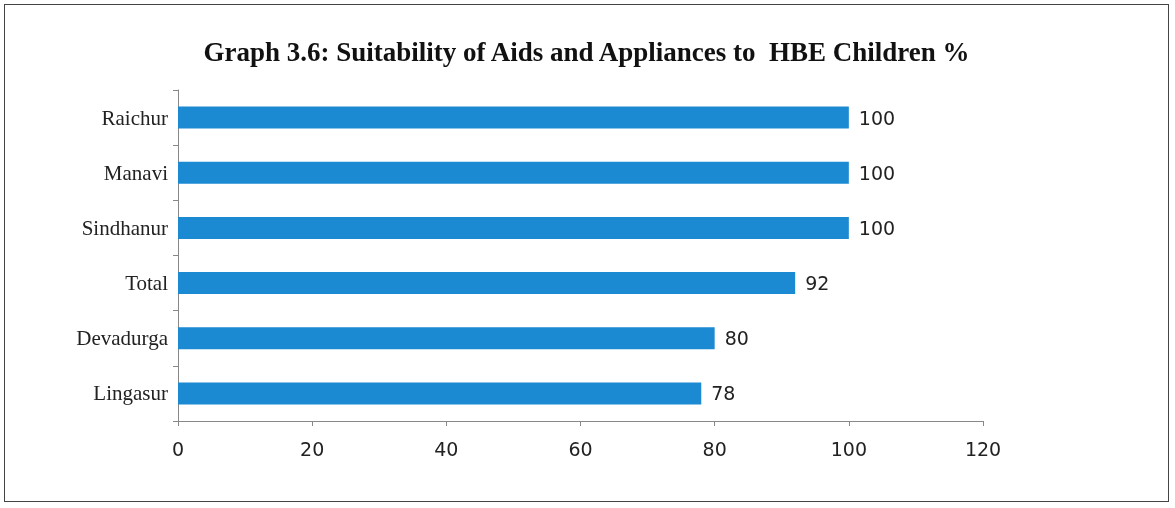 The height and width of the screenshot is (508, 1175). Describe the element at coordinates (446, 448) in the screenshot. I see `x-tick-label: 40` at that location.